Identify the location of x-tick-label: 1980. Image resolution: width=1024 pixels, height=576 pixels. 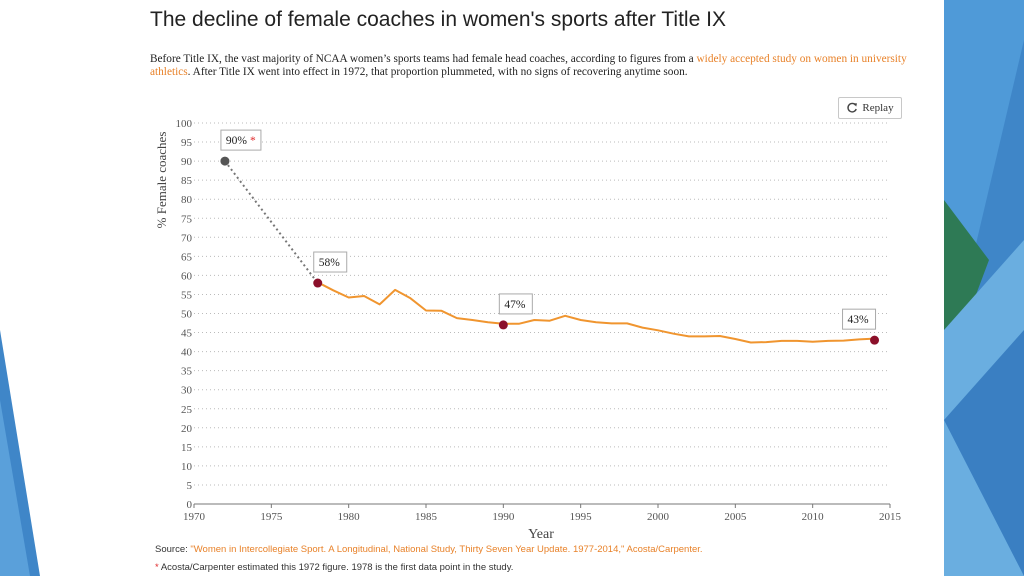
(349, 517).